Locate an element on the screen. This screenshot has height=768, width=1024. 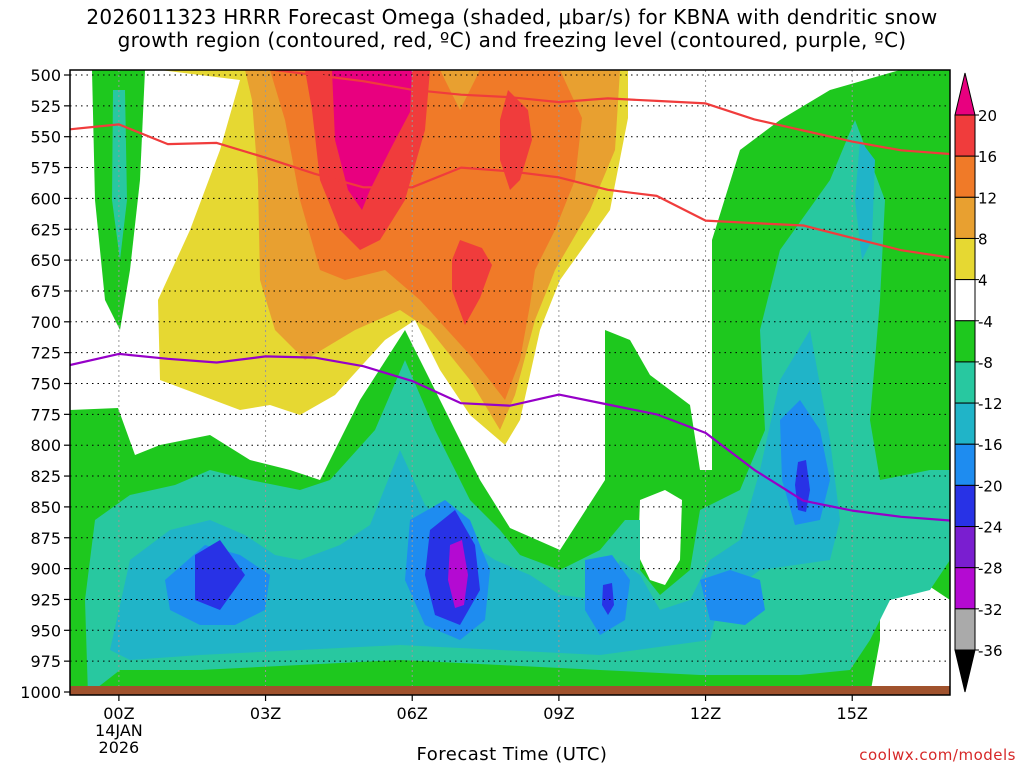
omega-region-minus12-upper is located at coordinates (865, 200).